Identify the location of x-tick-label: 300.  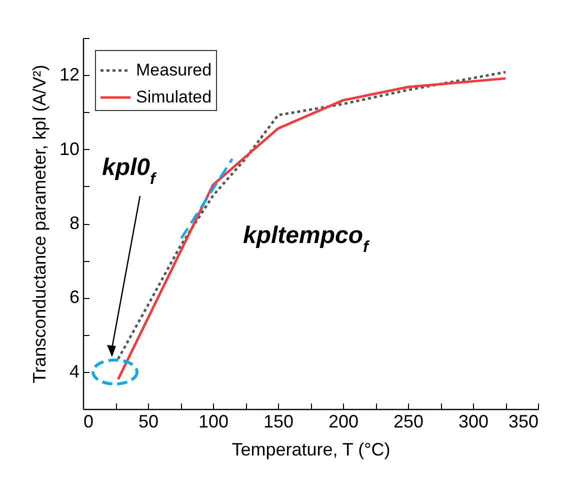
(473, 422).